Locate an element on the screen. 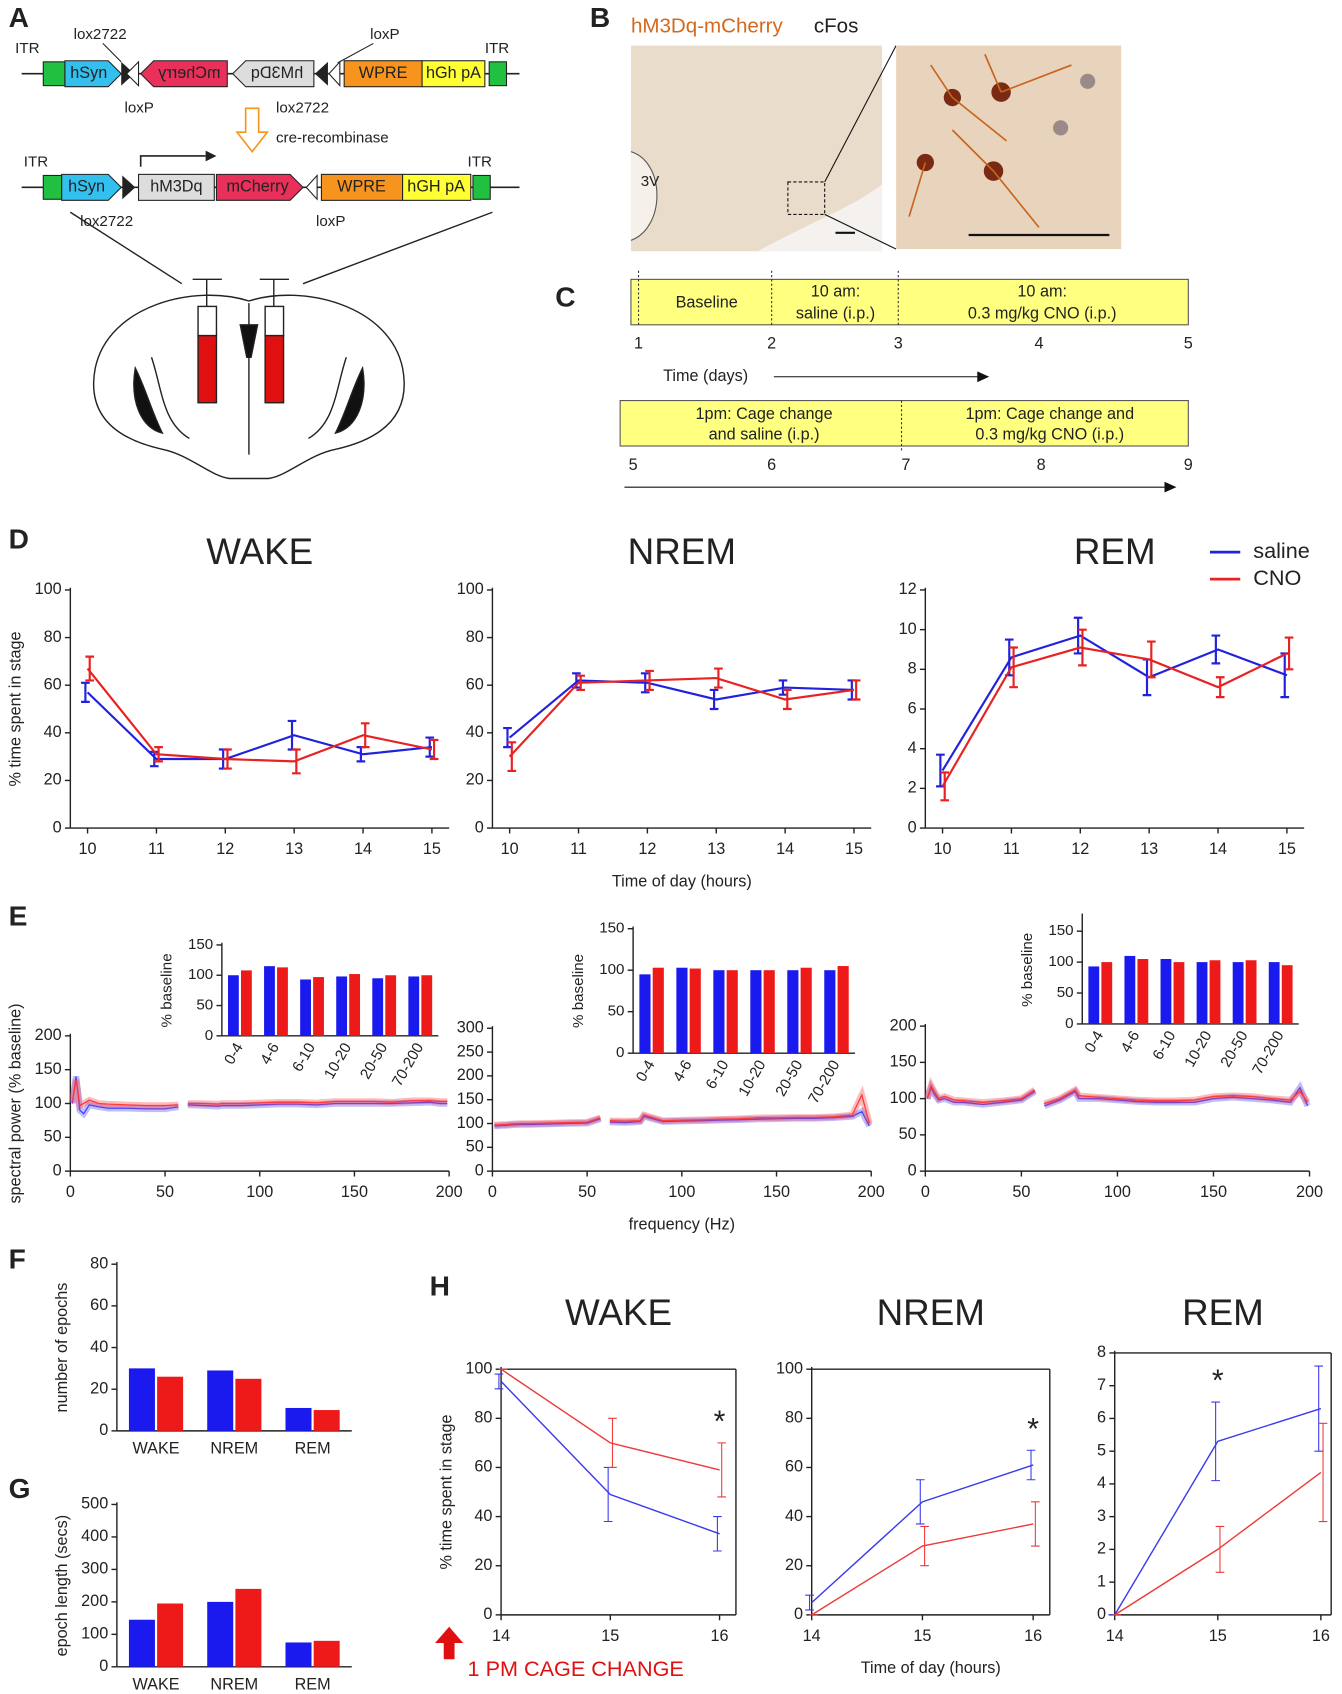  panel-label: E is located at coordinates (18, 915).